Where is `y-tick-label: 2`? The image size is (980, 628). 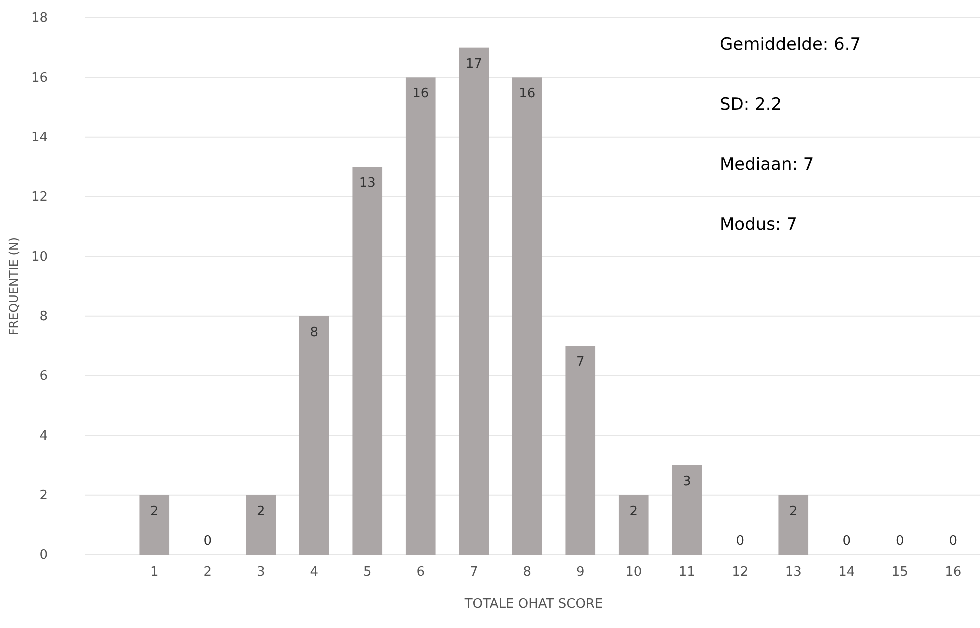
y-tick-label: 2 is located at coordinates (44, 496).